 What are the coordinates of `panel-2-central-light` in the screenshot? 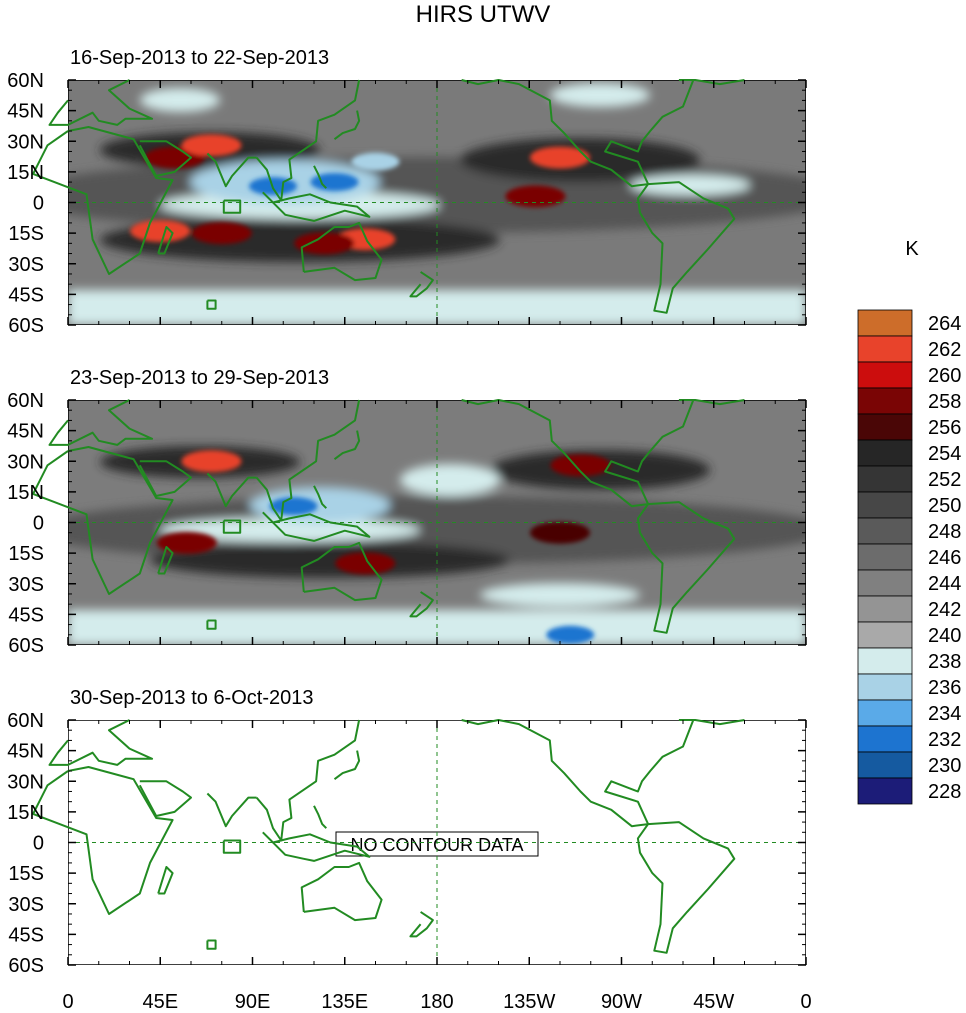 It's located at (450, 480).